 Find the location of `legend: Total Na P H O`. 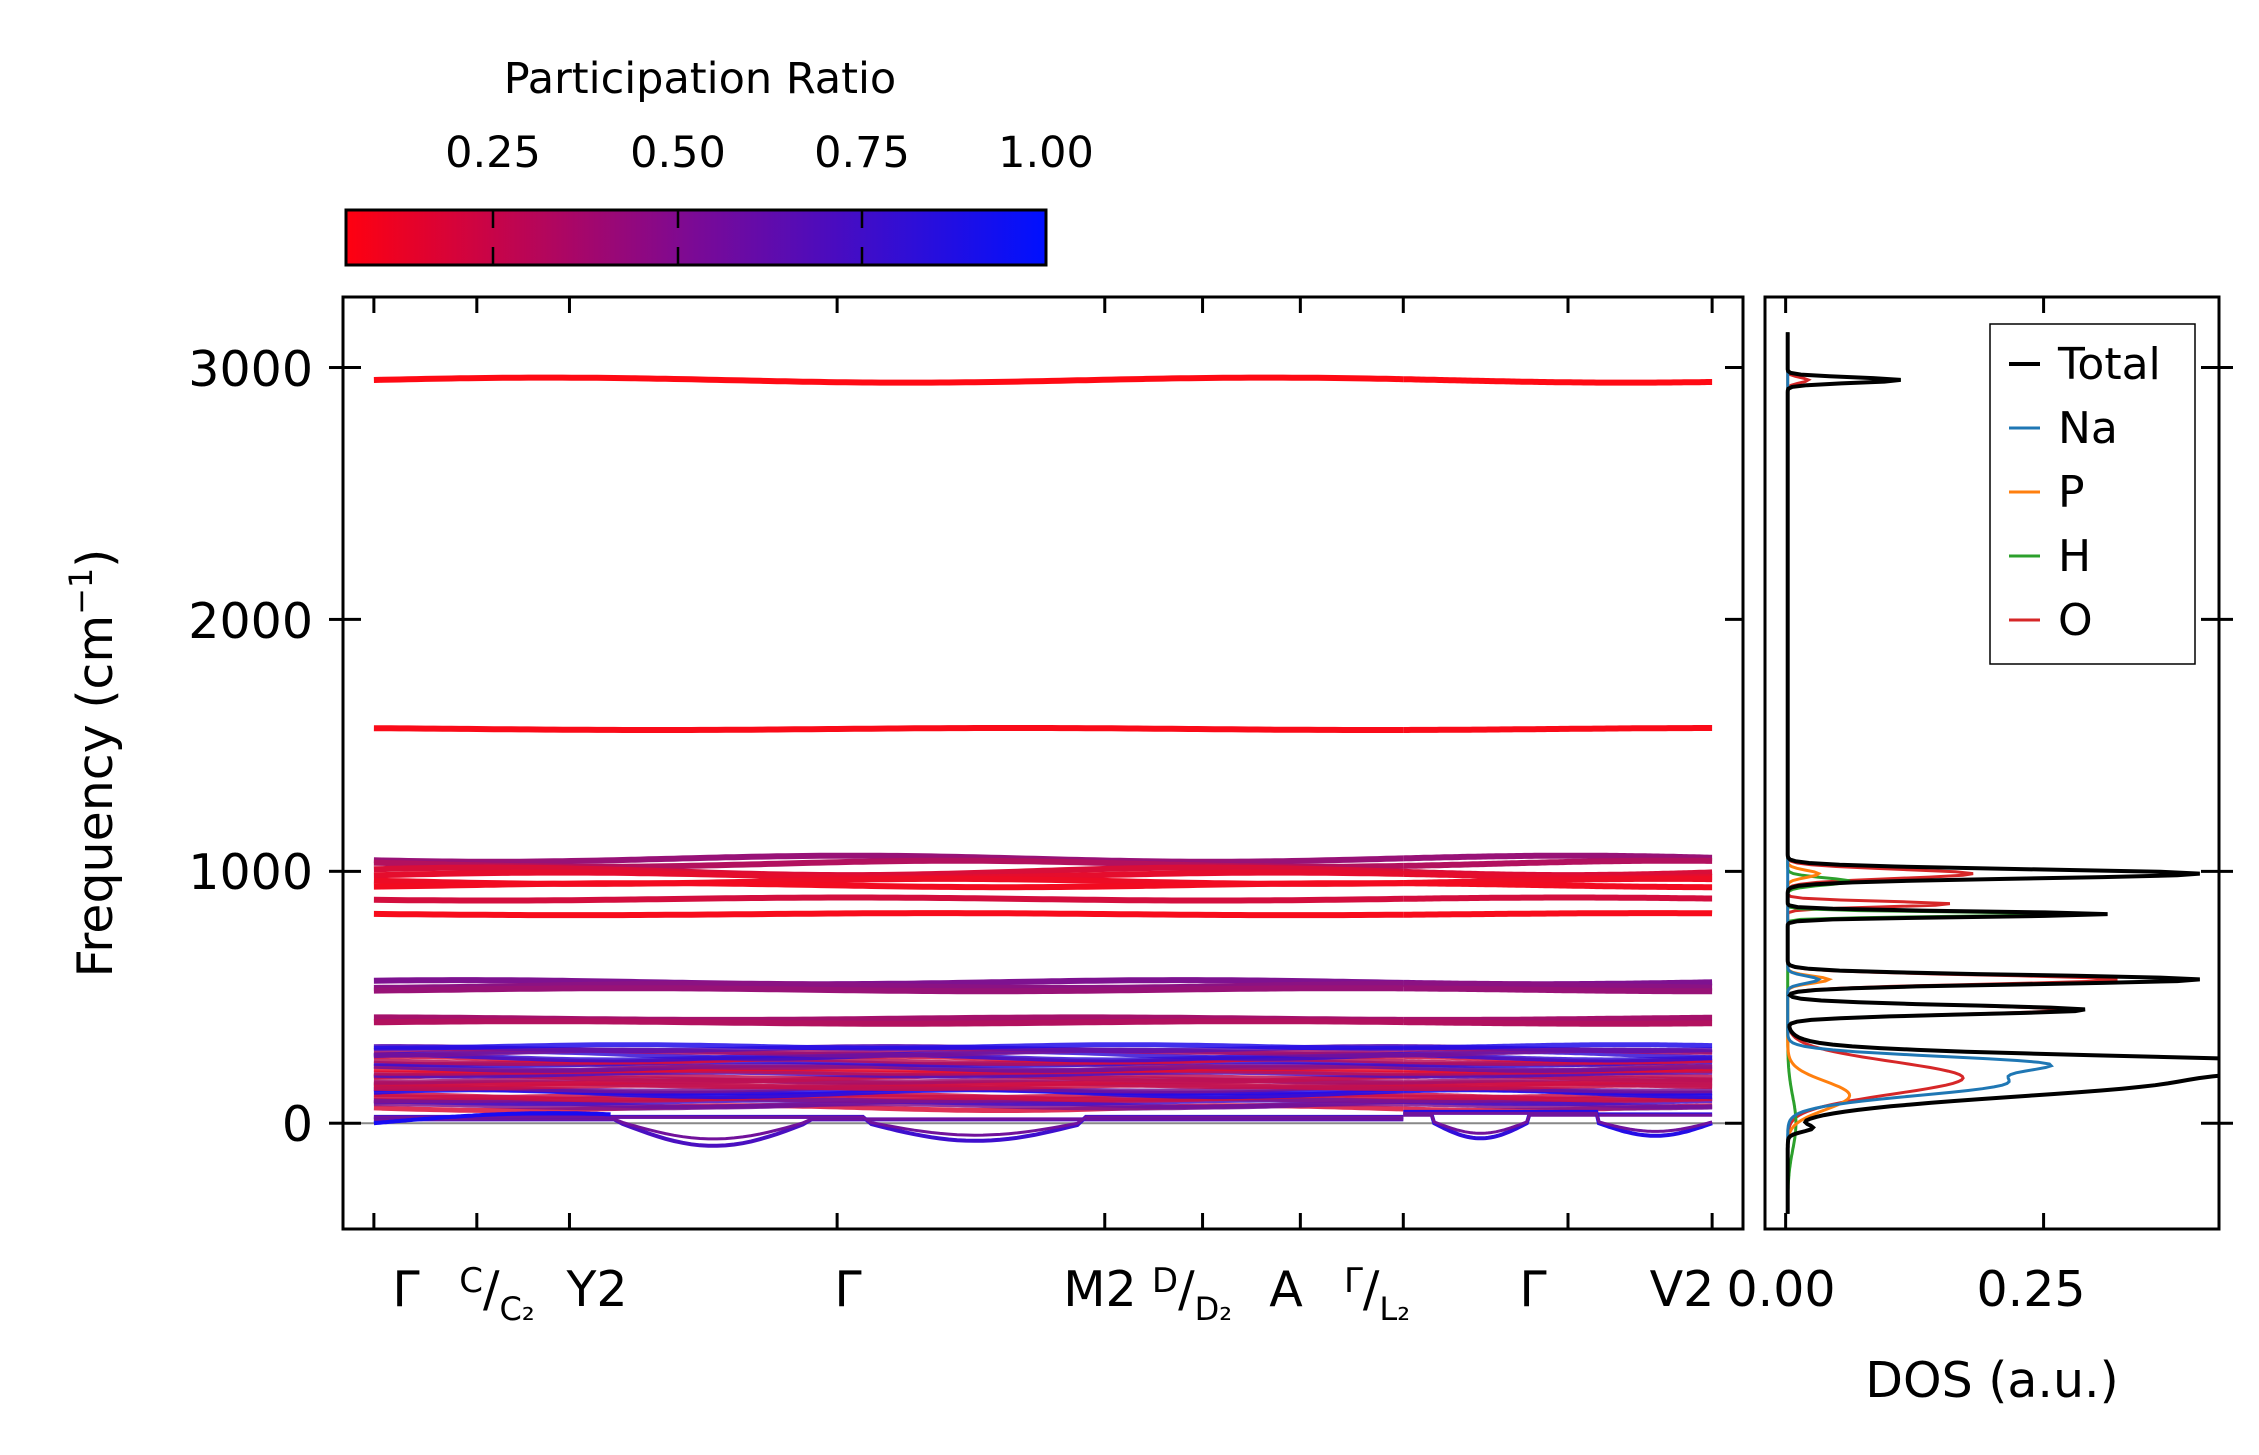

legend: Total Na P H O is located at coordinates (2092, 494).